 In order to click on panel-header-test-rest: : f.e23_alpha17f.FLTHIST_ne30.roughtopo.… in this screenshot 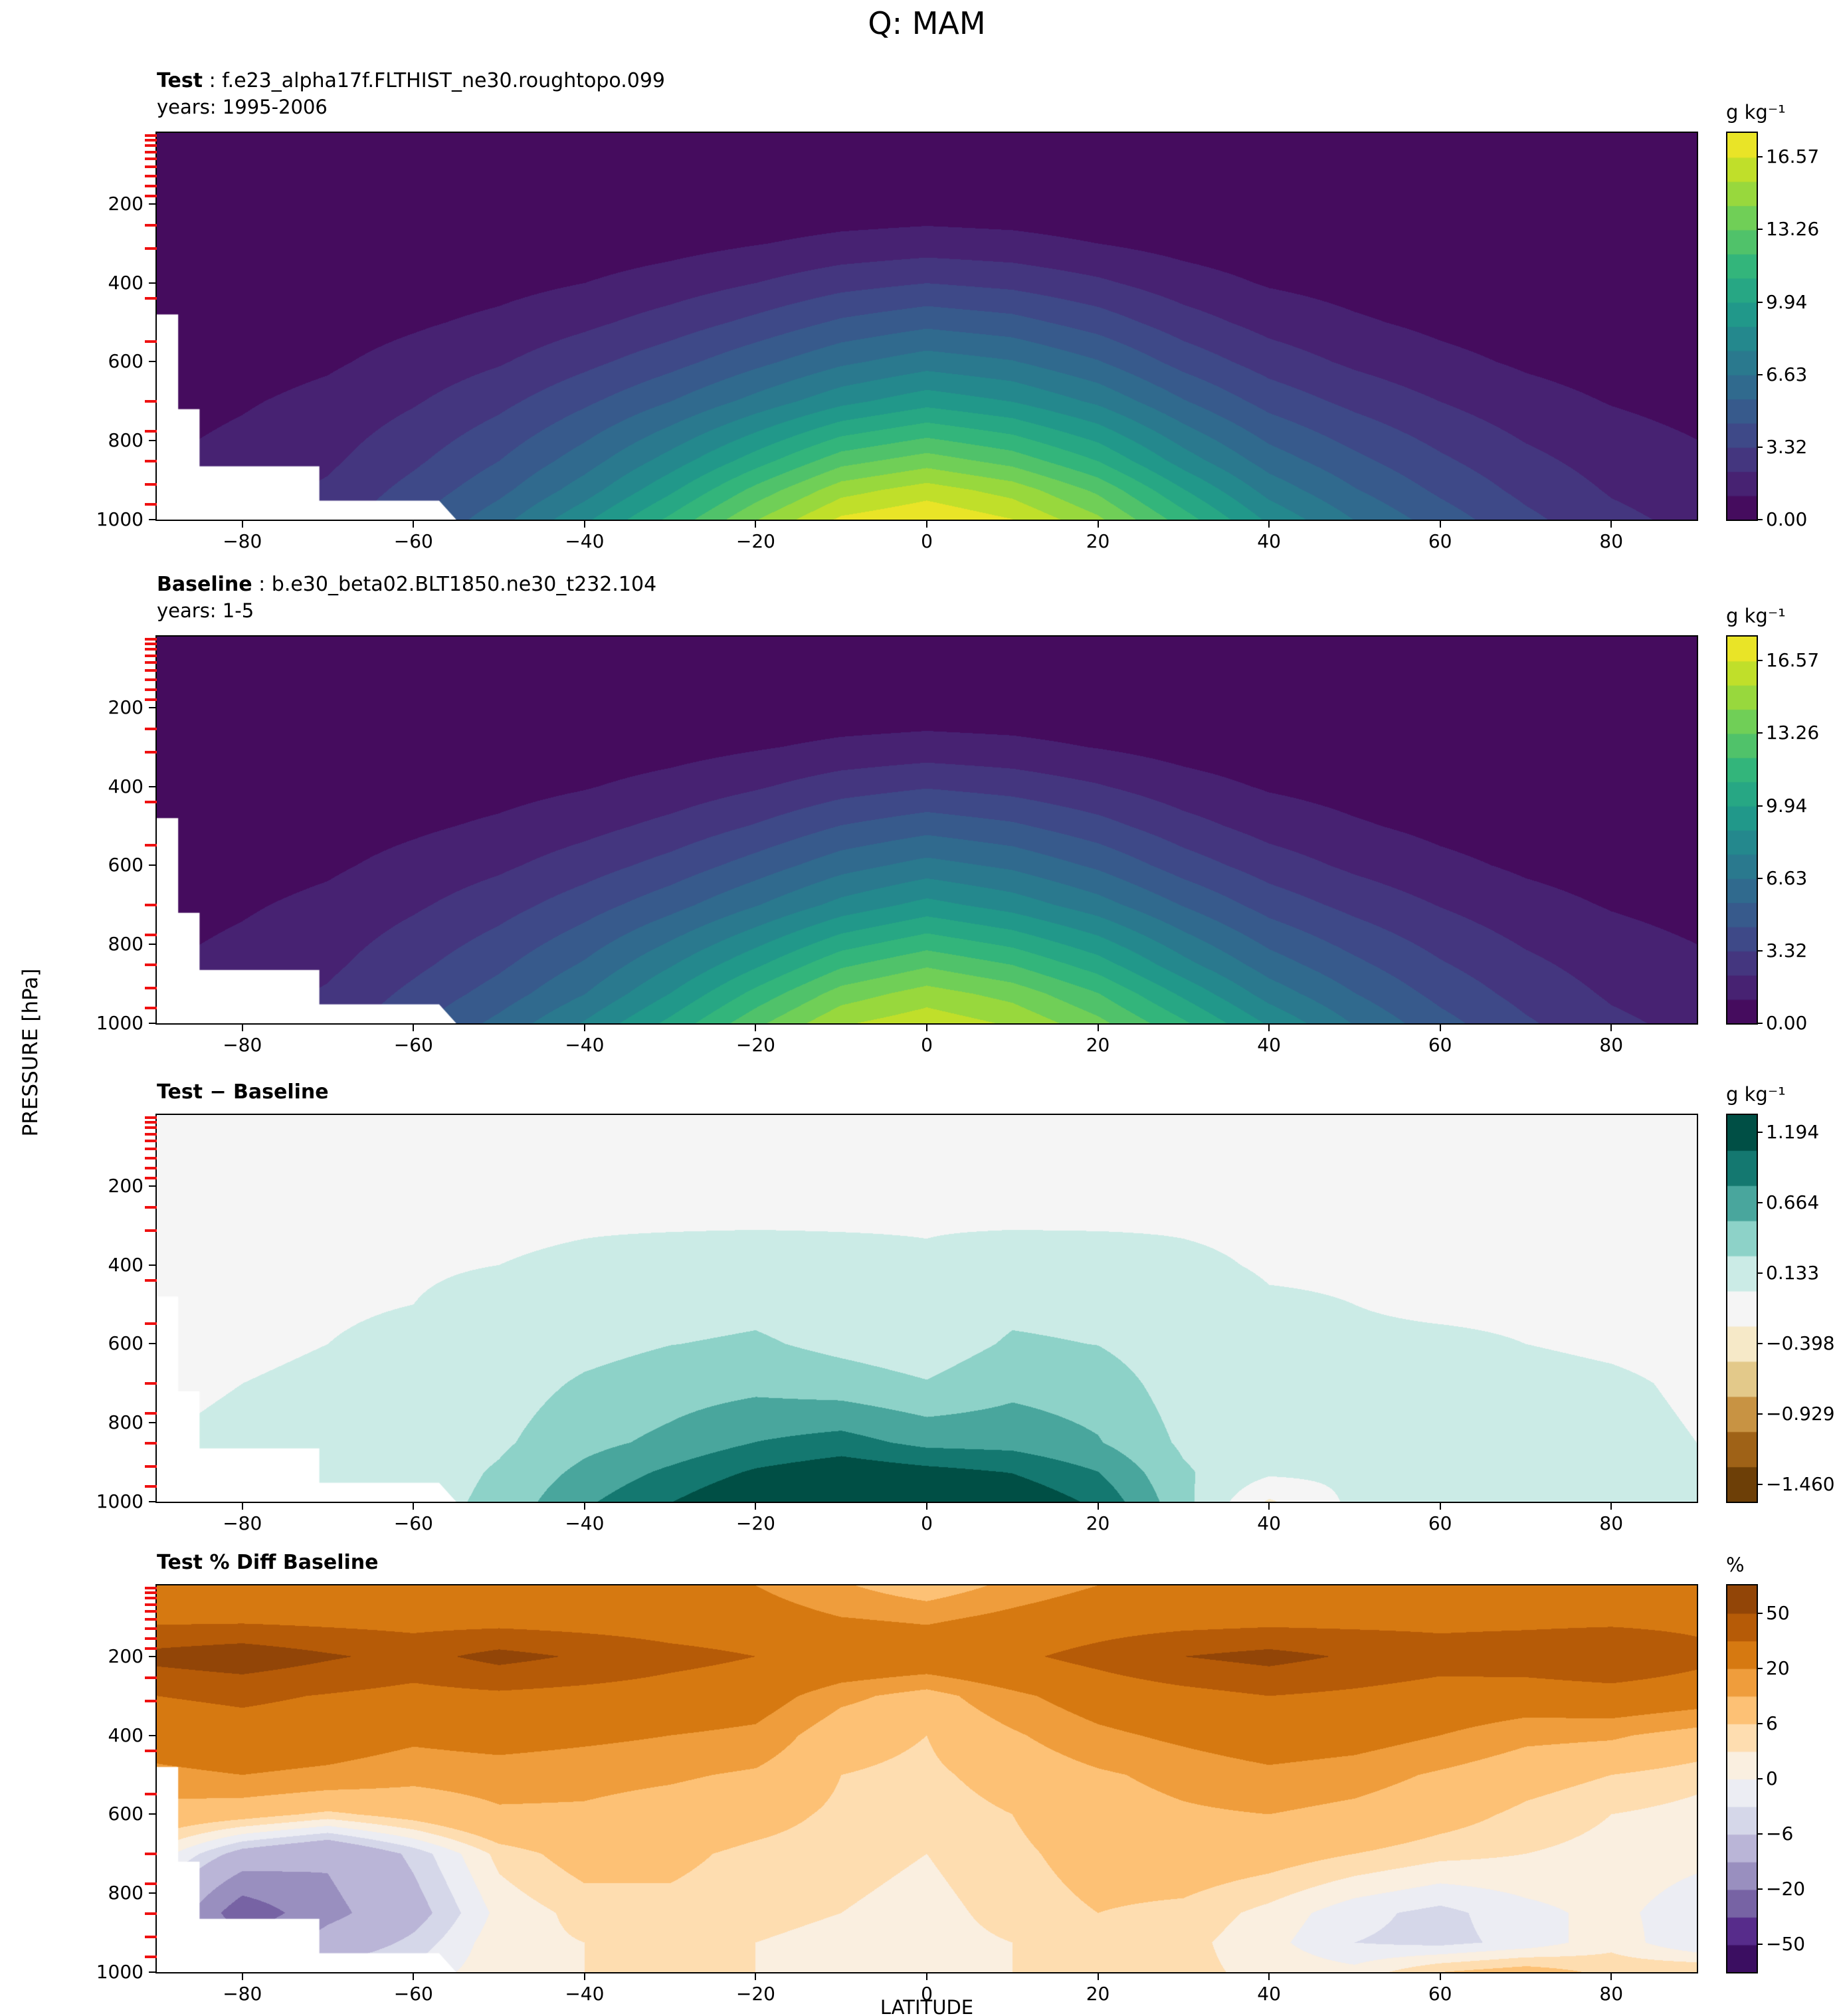, I will do `click(434, 80)`.